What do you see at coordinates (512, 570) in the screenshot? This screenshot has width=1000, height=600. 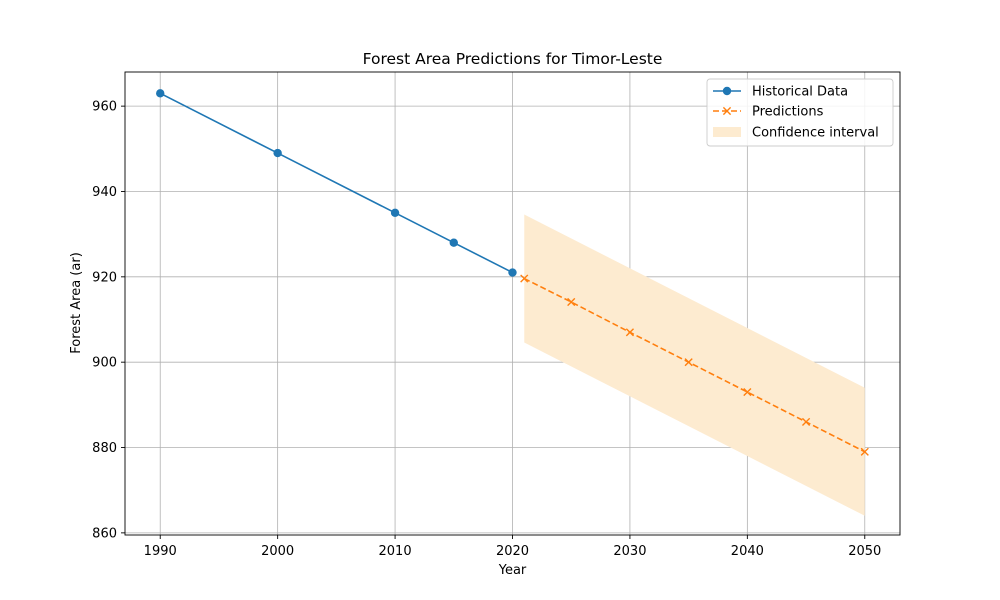 I see `x-axis-label: Year` at bounding box center [512, 570].